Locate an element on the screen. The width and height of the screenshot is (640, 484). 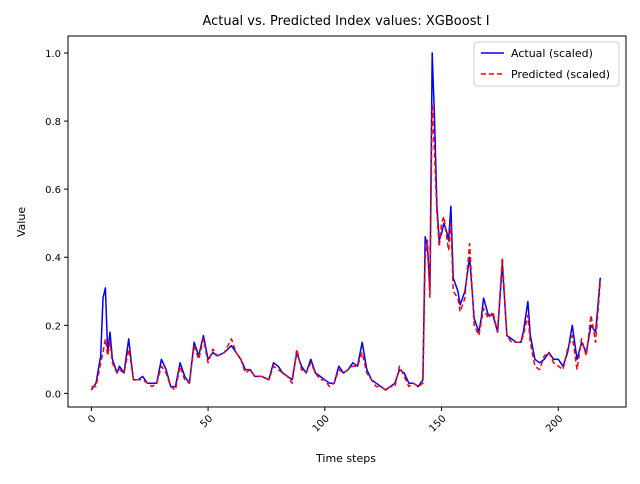
y-tick-label: 1.0 is located at coordinates (53, 54).